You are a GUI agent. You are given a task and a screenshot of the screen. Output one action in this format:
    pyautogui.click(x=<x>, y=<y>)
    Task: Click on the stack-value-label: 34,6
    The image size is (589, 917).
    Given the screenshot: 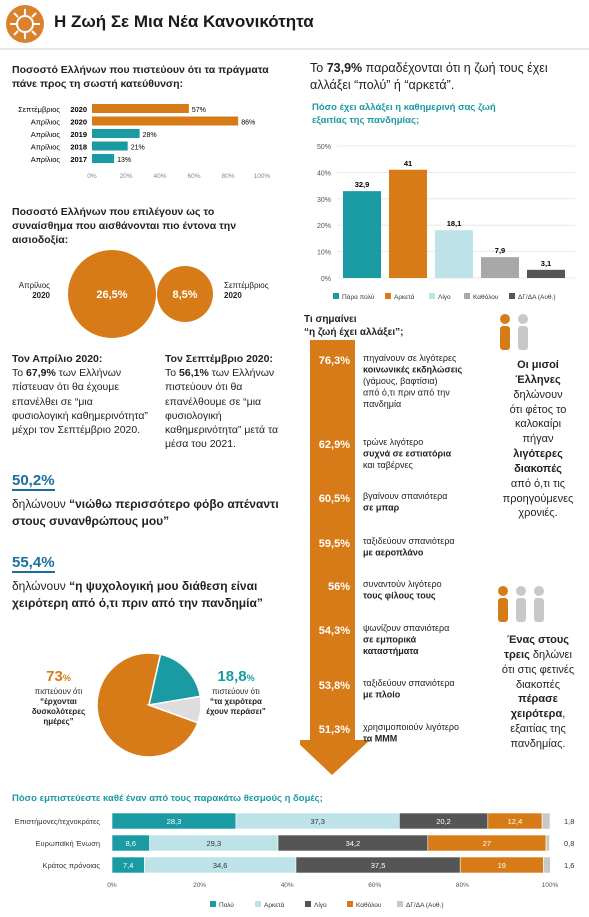 What is the action you would take?
    pyautogui.click(x=220, y=865)
    